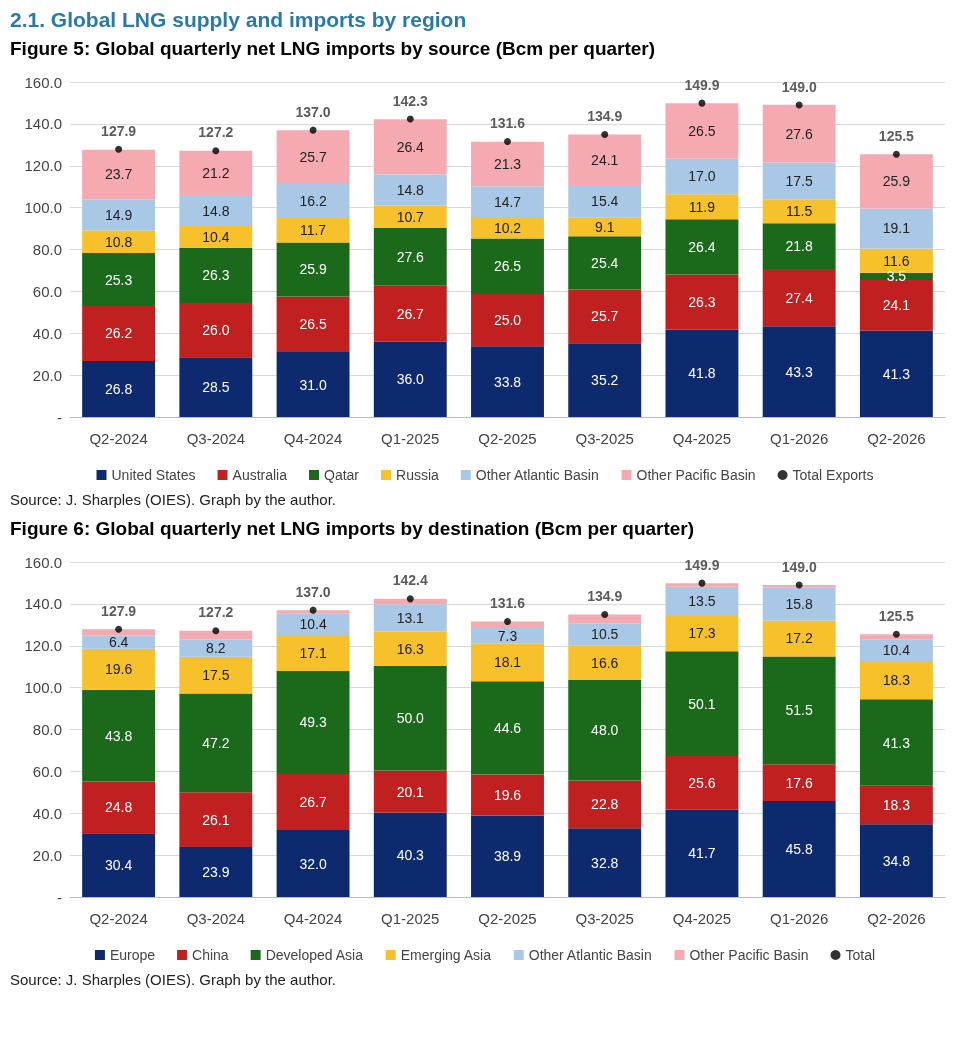  I want to click on y-tick-label: 120.0, so click(43, 646).